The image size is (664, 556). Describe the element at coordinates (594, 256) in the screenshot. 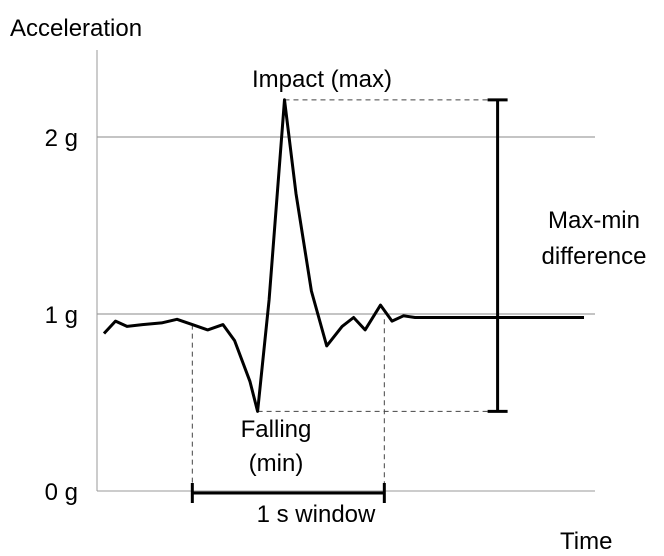

I see `max-min-difference-label-line2: difference` at that location.